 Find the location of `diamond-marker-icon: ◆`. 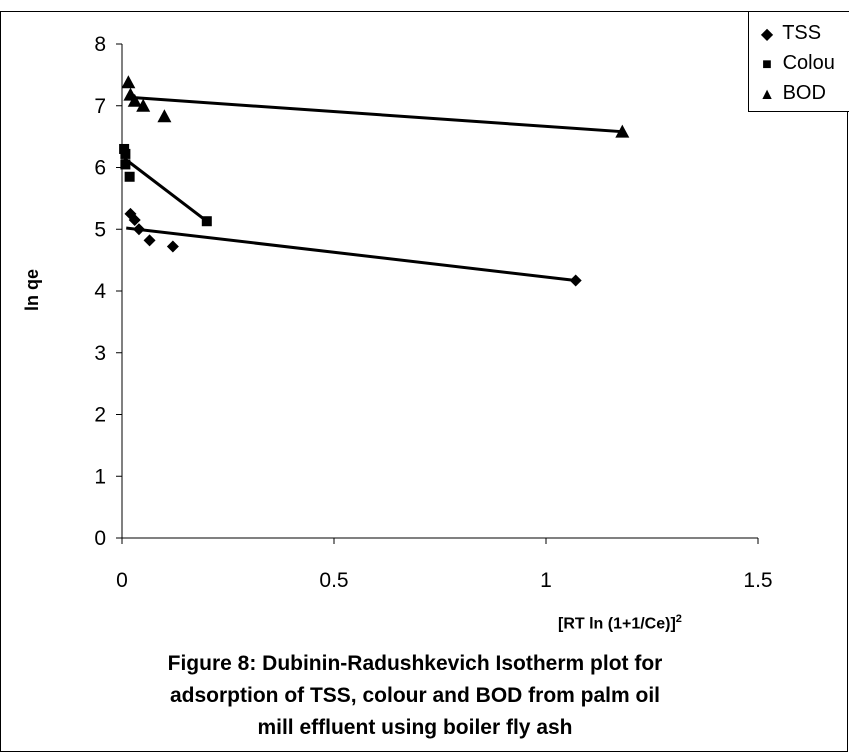

diamond-marker-icon: ◆ is located at coordinates (767, 35).